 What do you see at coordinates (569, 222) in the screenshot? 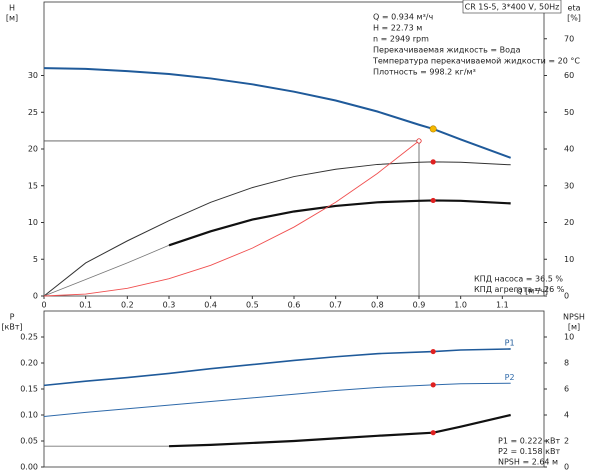
I see `y2-tick-label: 20` at bounding box center [569, 222].